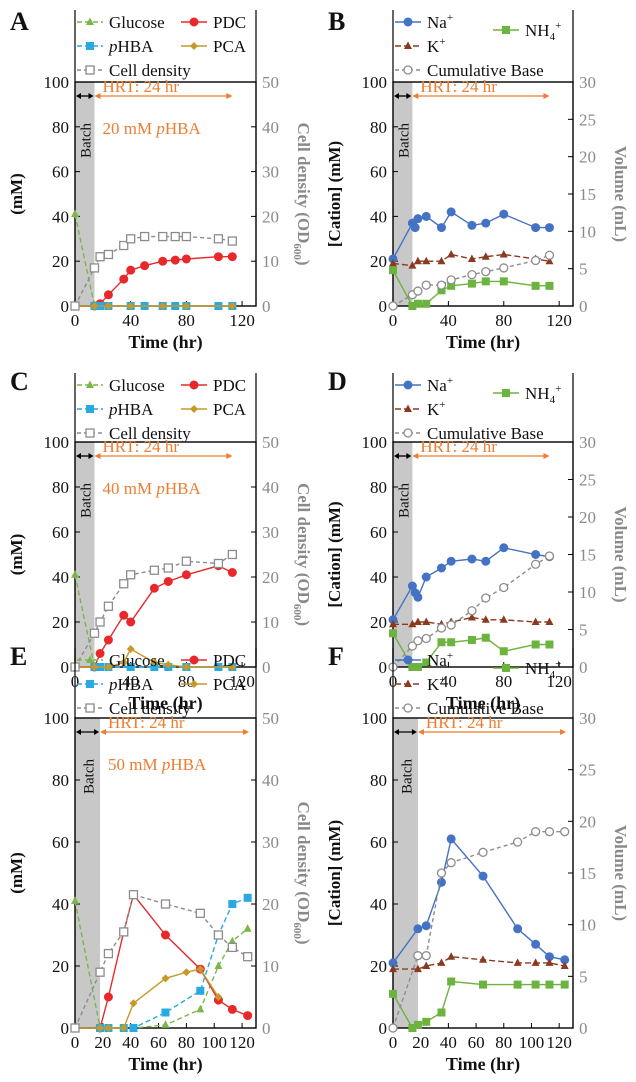 The width and height of the screenshot is (636, 1082). What do you see at coordinates (60, 622) in the screenshot?
I see `y-tick-label: 20` at bounding box center [60, 622].